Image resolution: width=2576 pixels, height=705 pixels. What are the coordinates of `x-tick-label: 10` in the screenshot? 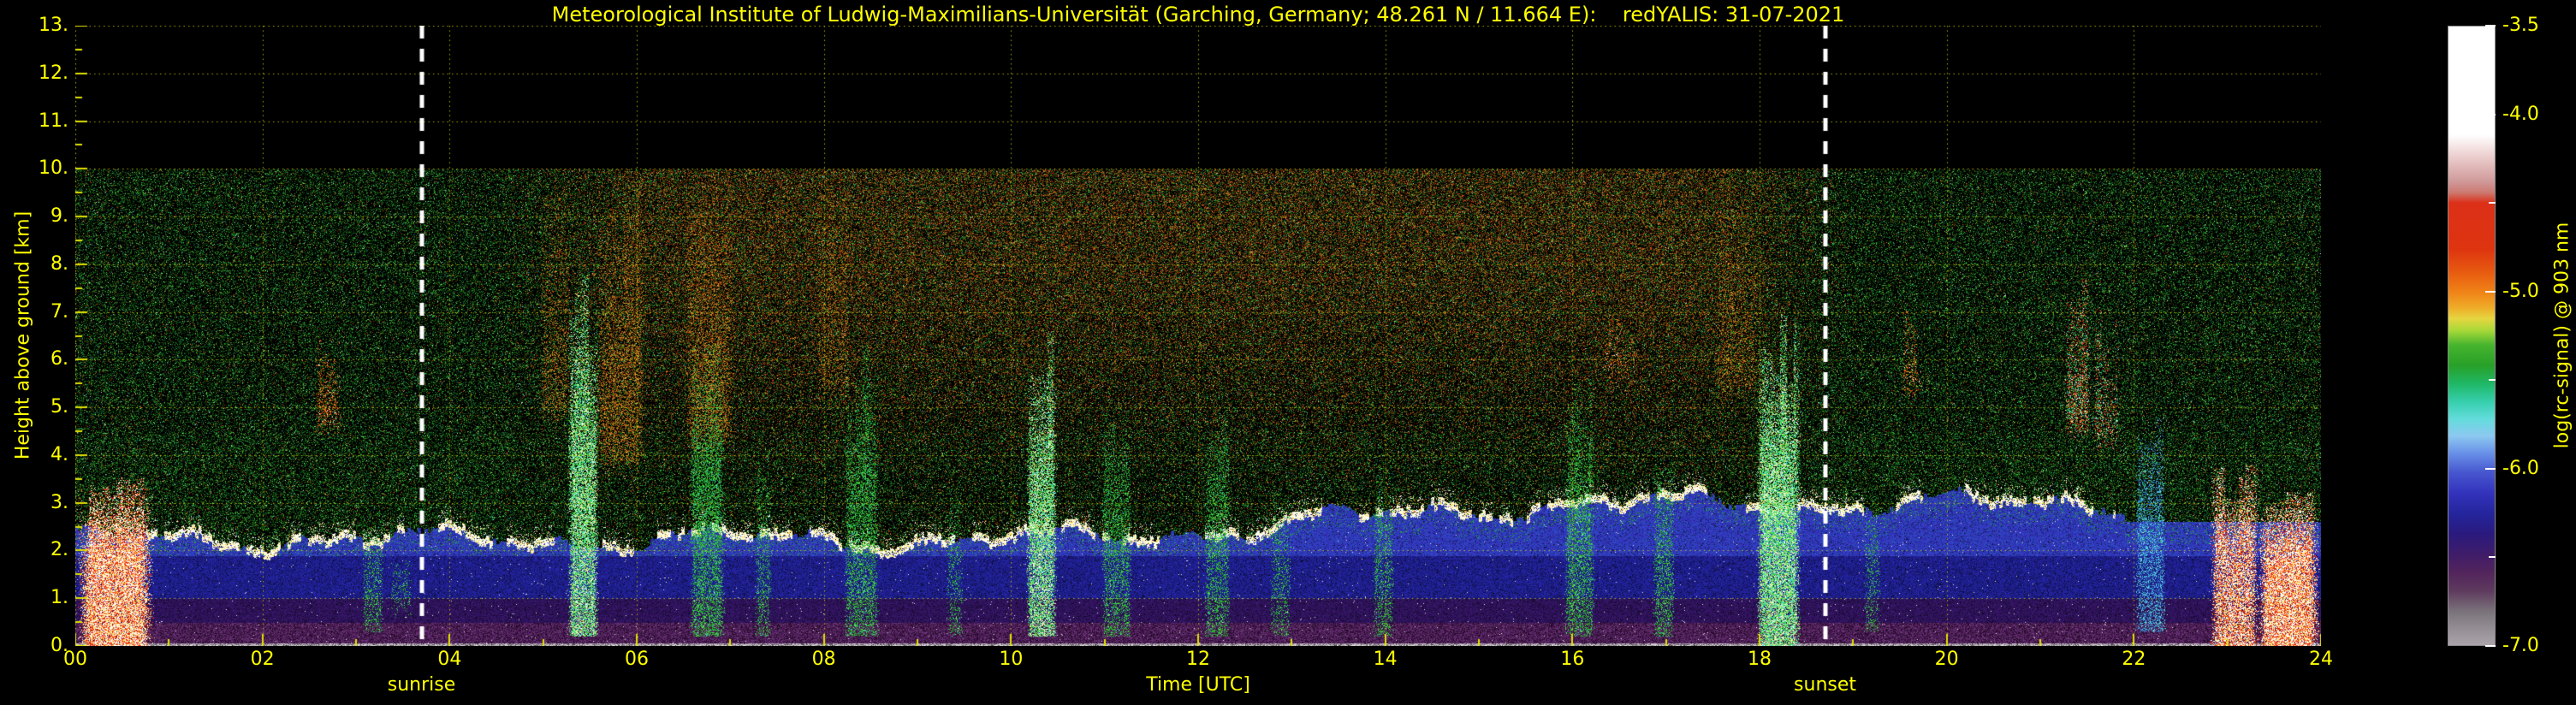 It's located at (1011, 659).